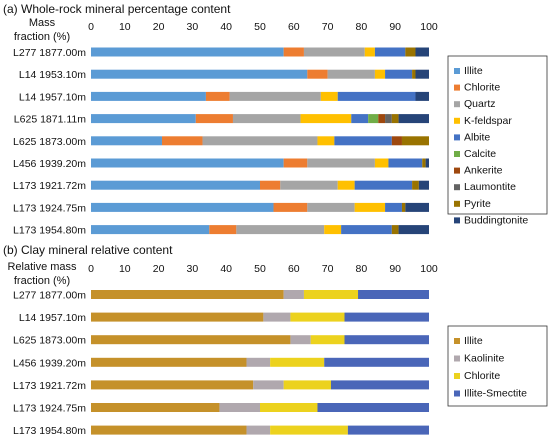 The image size is (550, 448). What do you see at coordinates (52, 318) in the screenshot?
I see `category-label: L14 1957.10m` at bounding box center [52, 318].